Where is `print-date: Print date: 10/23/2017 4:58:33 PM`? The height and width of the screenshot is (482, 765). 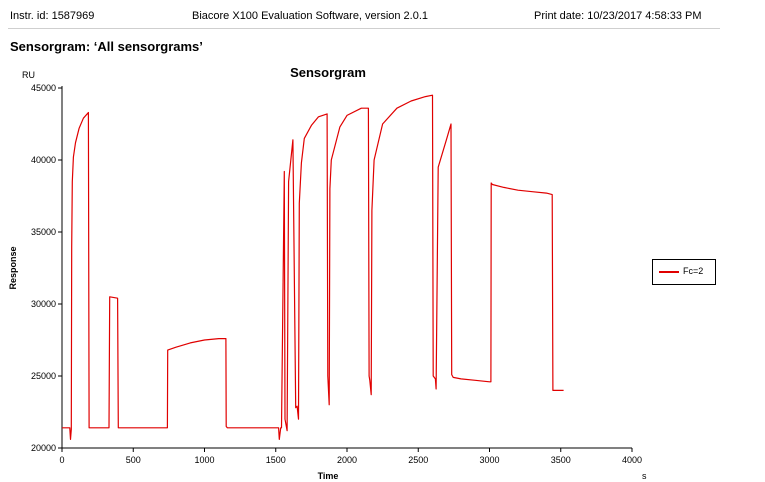 print-date: Print date: 10/23/2017 4:58:33 PM is located at coordinates (618, 16).